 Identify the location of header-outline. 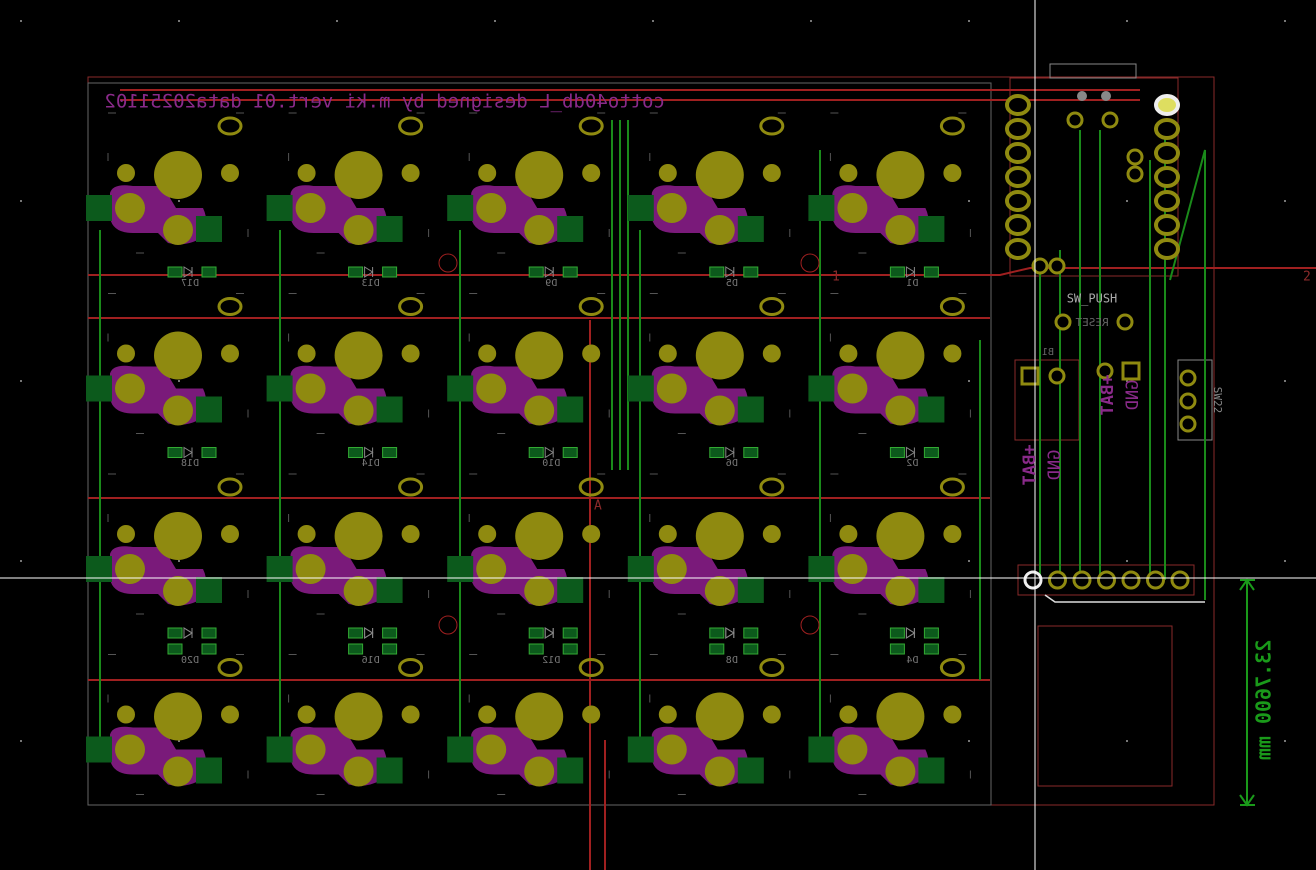
(1106, 580).